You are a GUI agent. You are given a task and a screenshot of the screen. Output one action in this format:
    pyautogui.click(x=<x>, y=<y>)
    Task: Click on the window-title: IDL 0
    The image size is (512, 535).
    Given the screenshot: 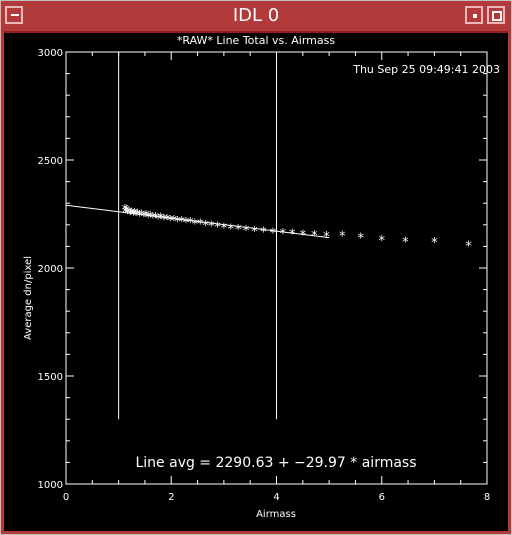 What is the action you would take?
    pyautogui.click(x=256, y=15)
    